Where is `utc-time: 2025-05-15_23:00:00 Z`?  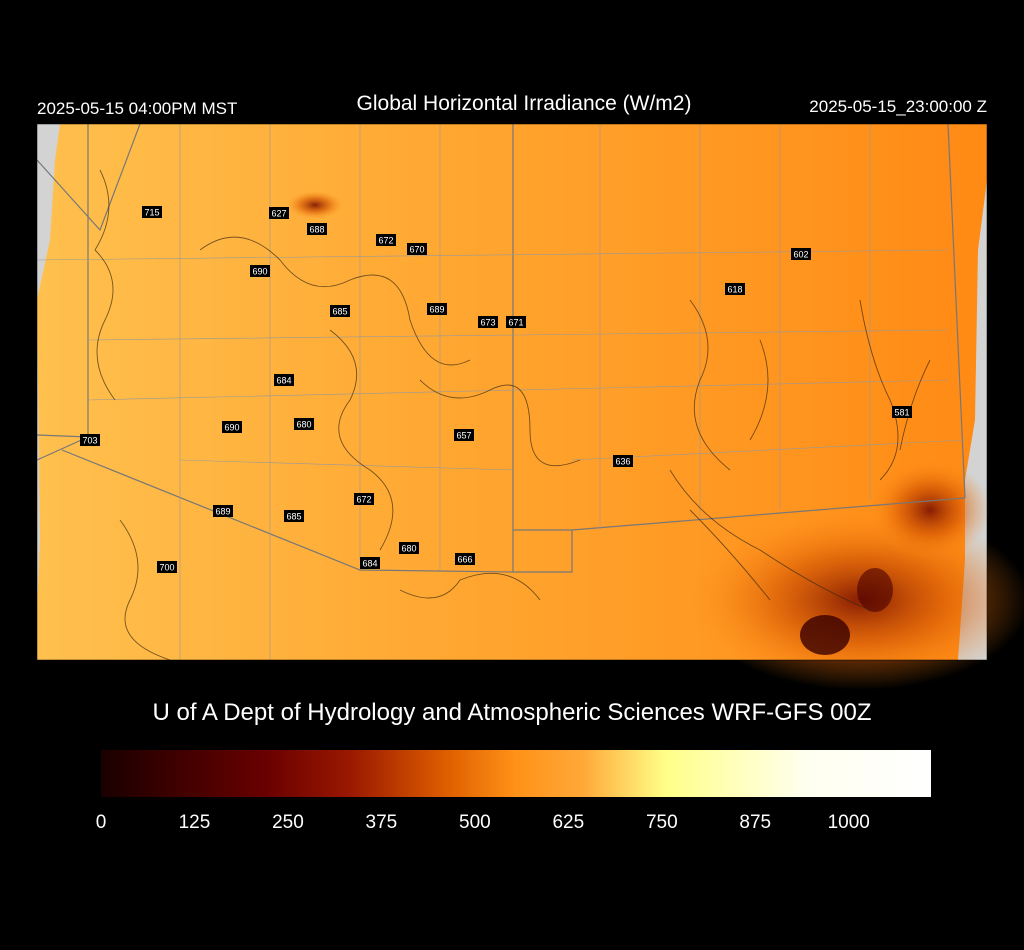 utc-time: 2025-05-15_23:00:00 Z is located at coordinates (898, 106).